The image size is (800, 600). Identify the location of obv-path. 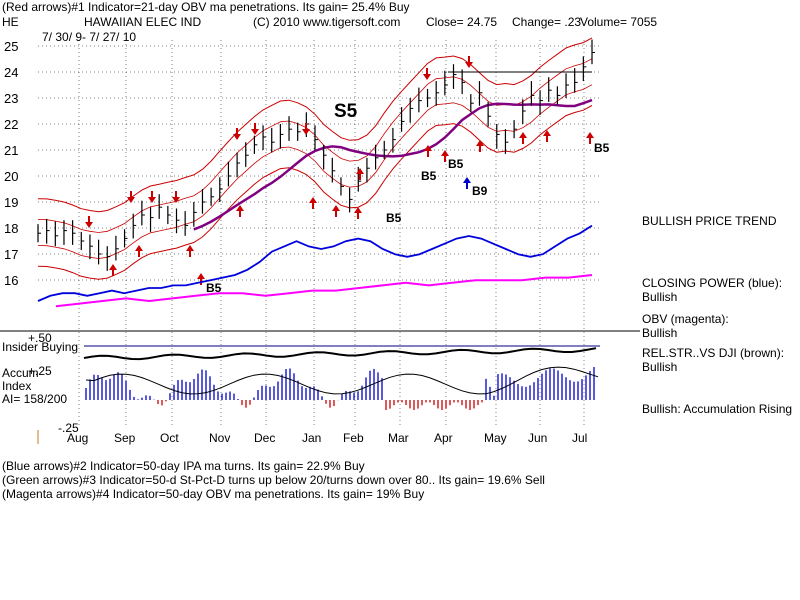
(324, 291).